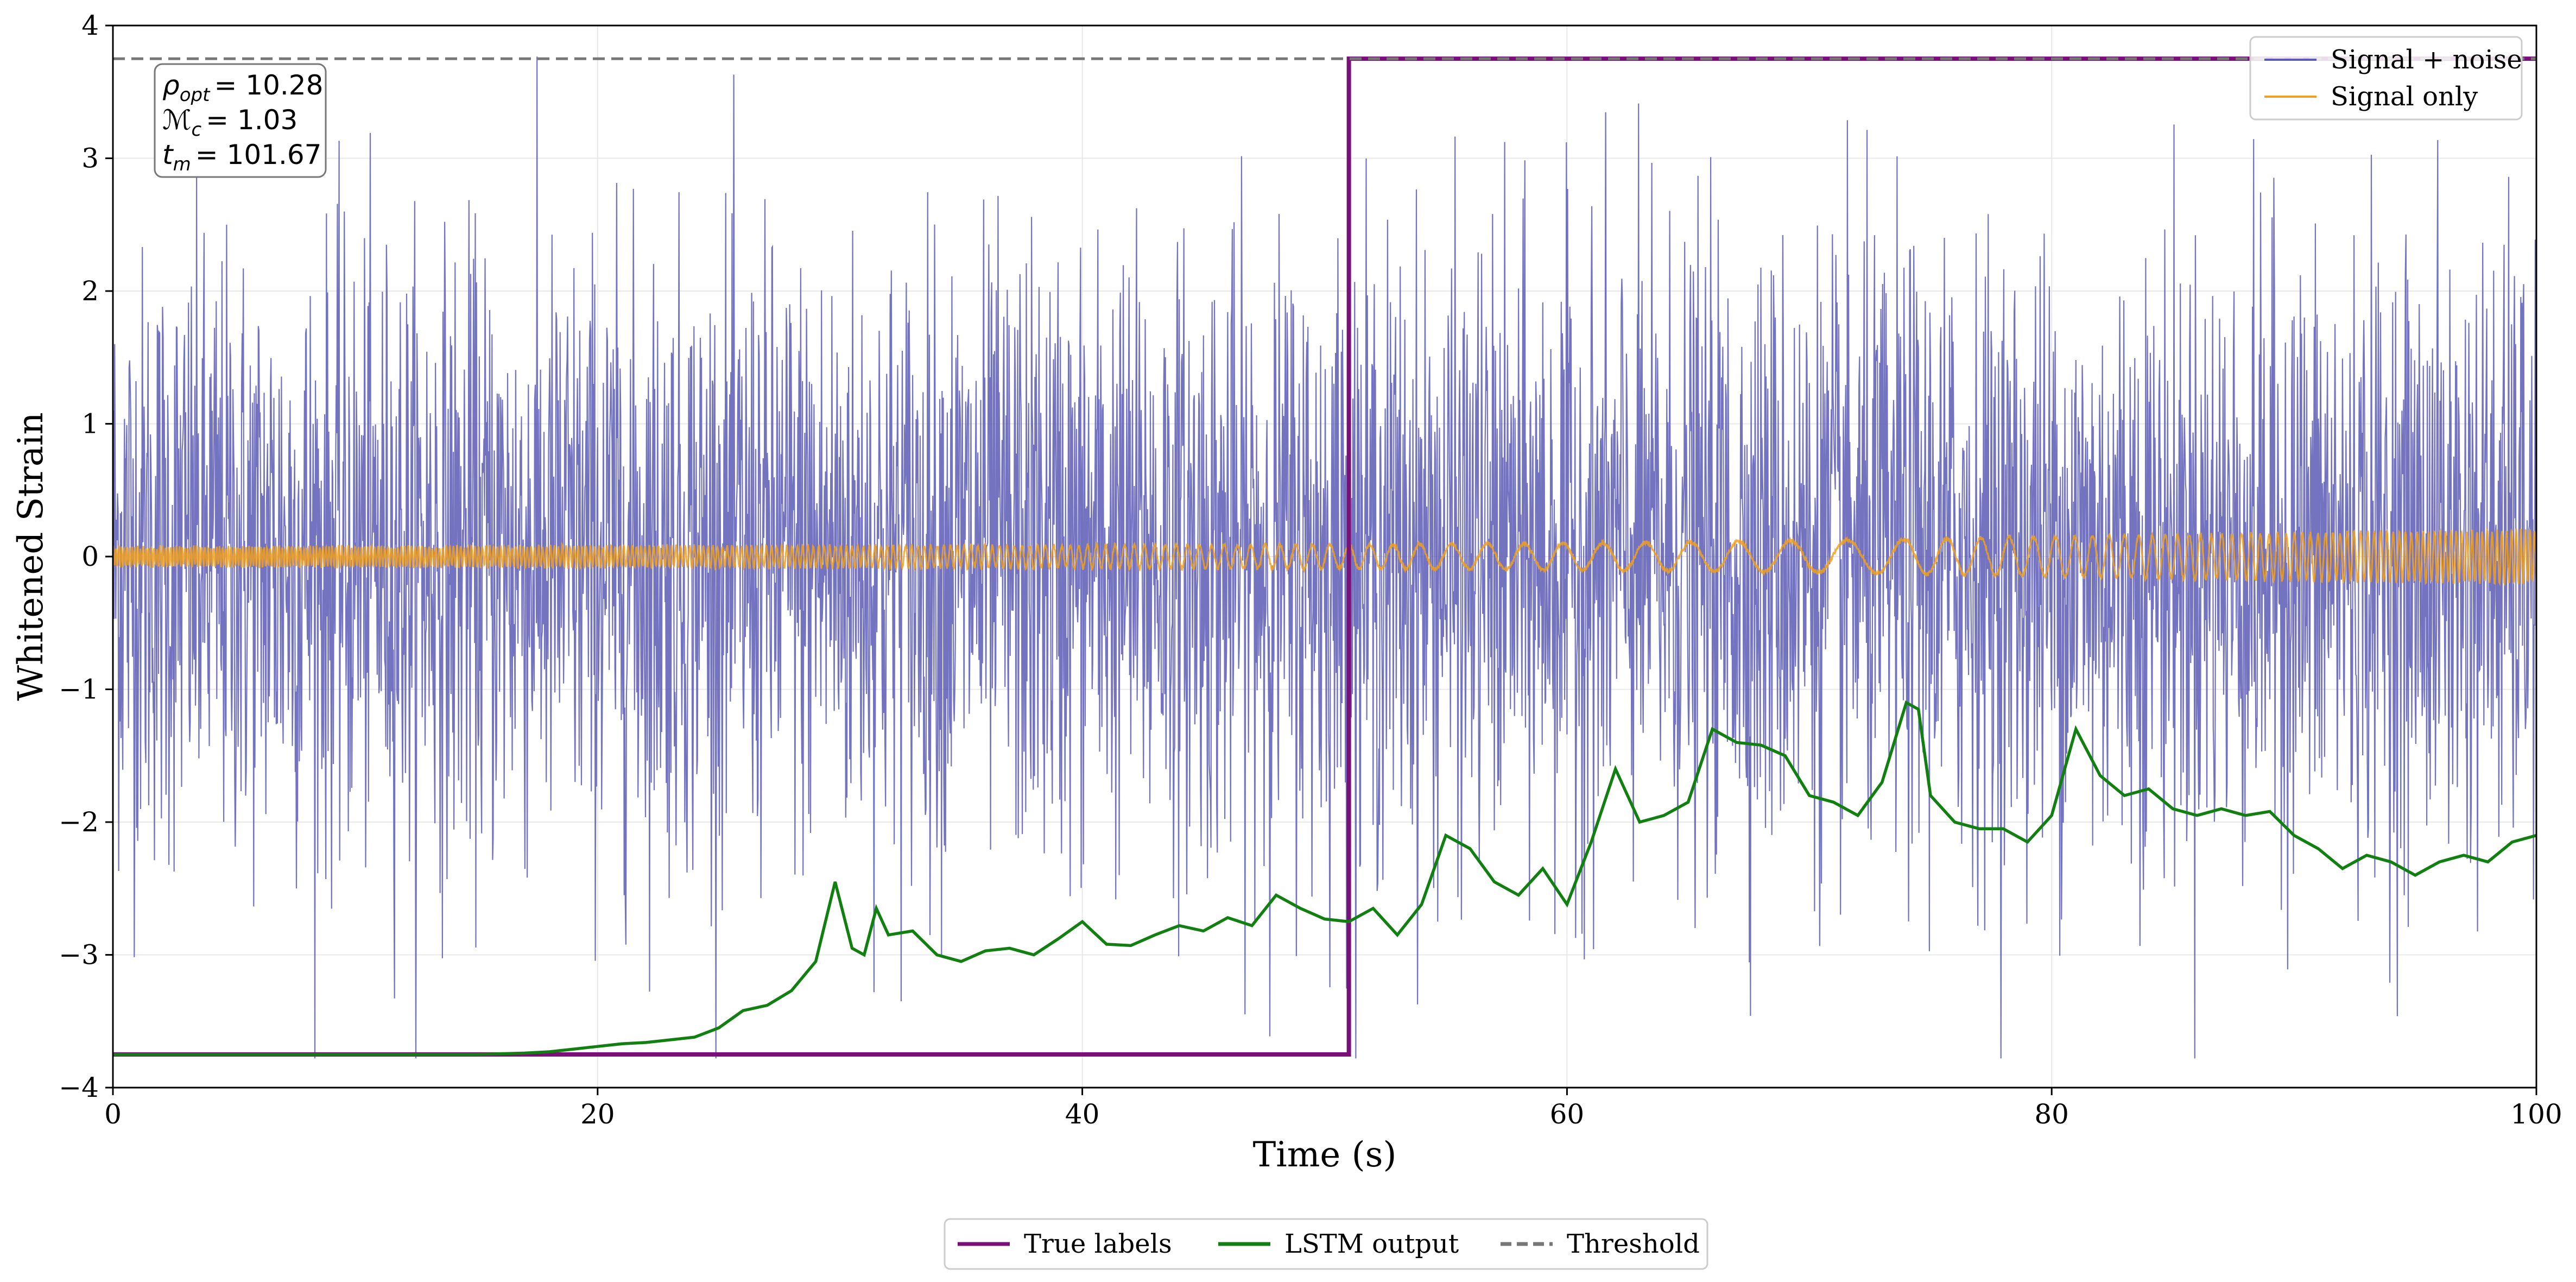  Describe the element at coordinates (2536, 1114) in the screenshot. I see `x-tick-label: 100` at that location.